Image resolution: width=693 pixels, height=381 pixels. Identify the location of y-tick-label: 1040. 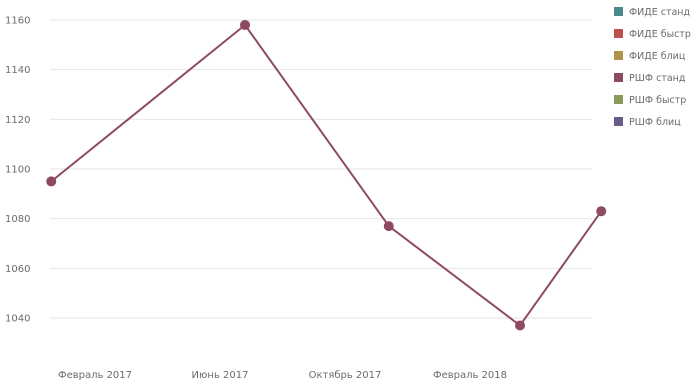
(17, 319).